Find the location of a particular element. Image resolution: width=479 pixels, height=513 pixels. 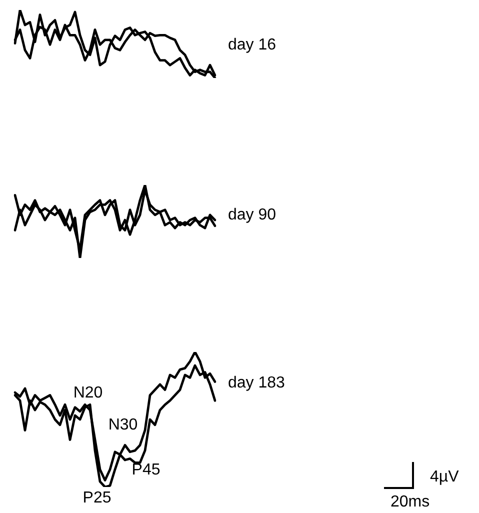

annotation: N20 is located at coordinates (88, 393).